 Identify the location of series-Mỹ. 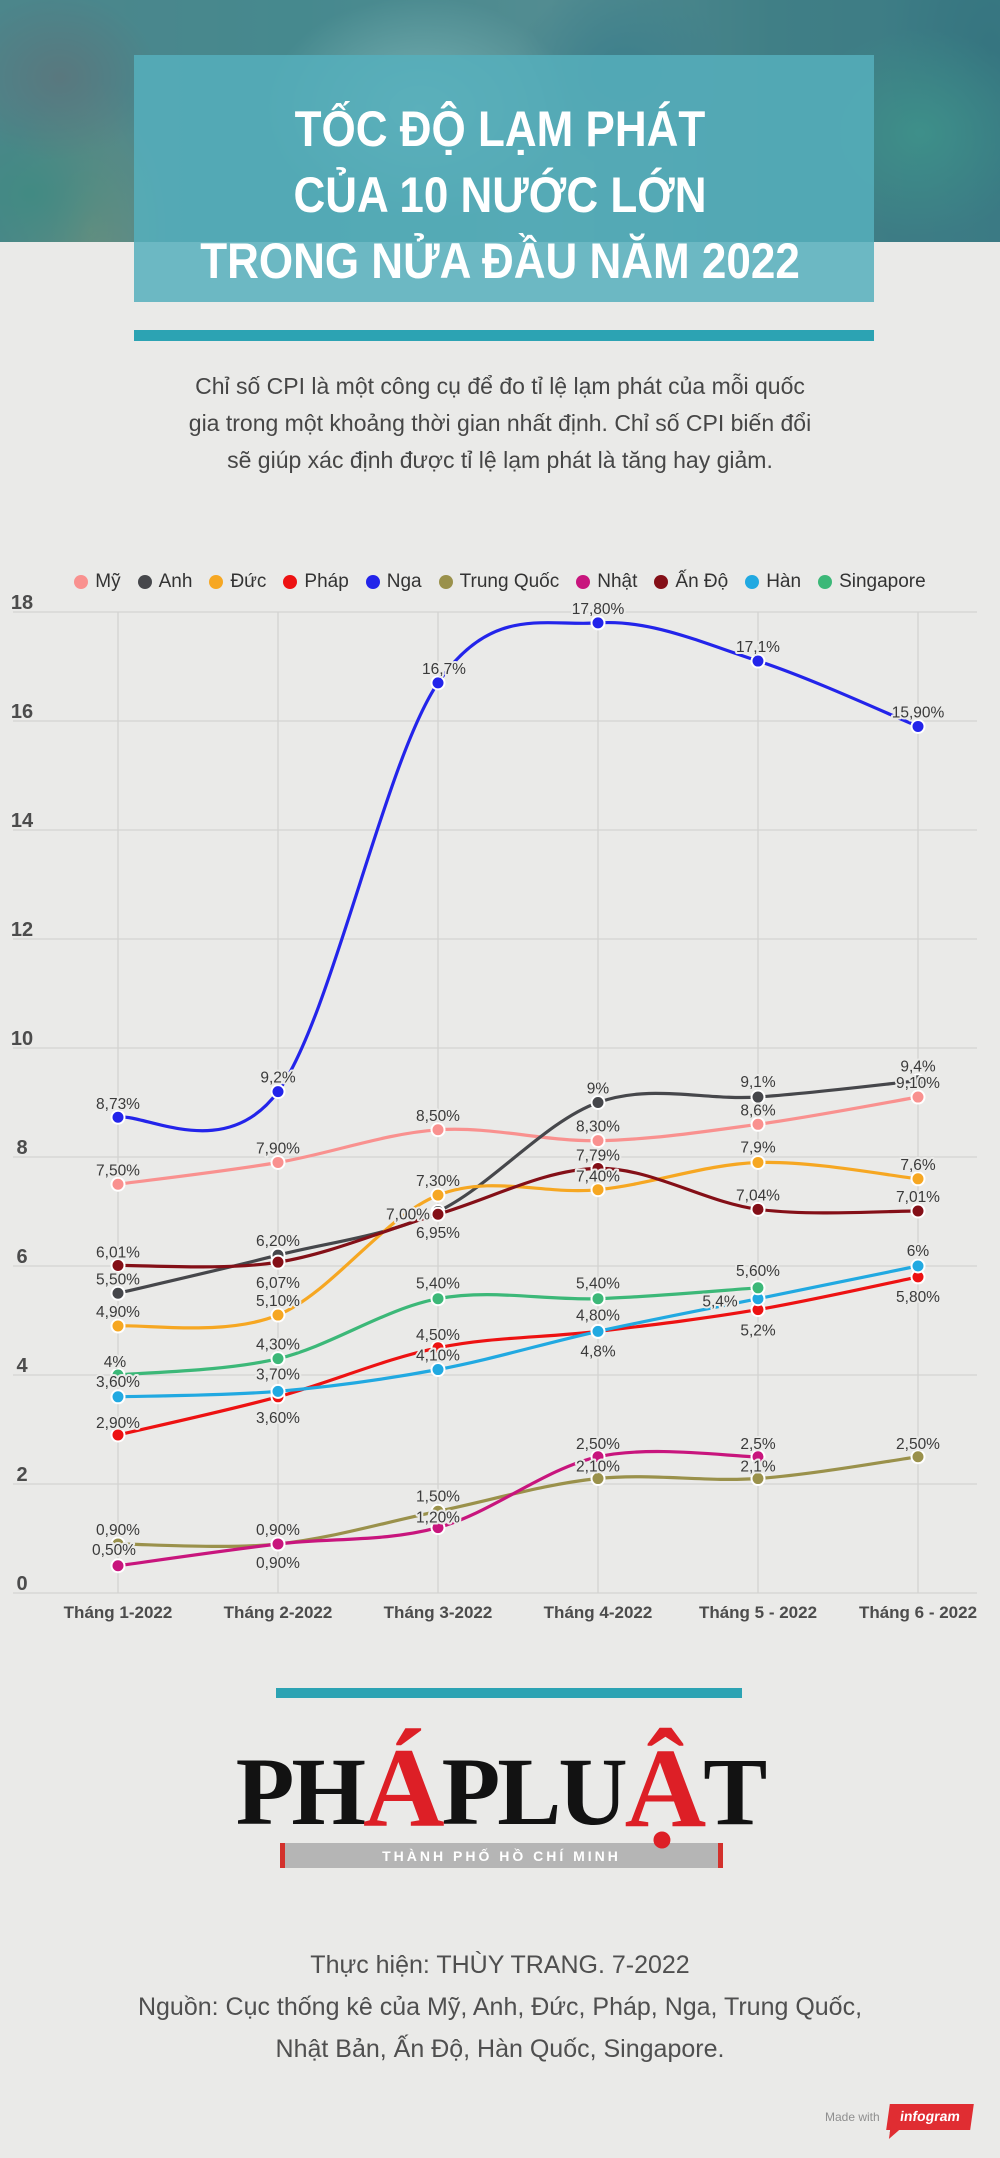
(518, 1140).